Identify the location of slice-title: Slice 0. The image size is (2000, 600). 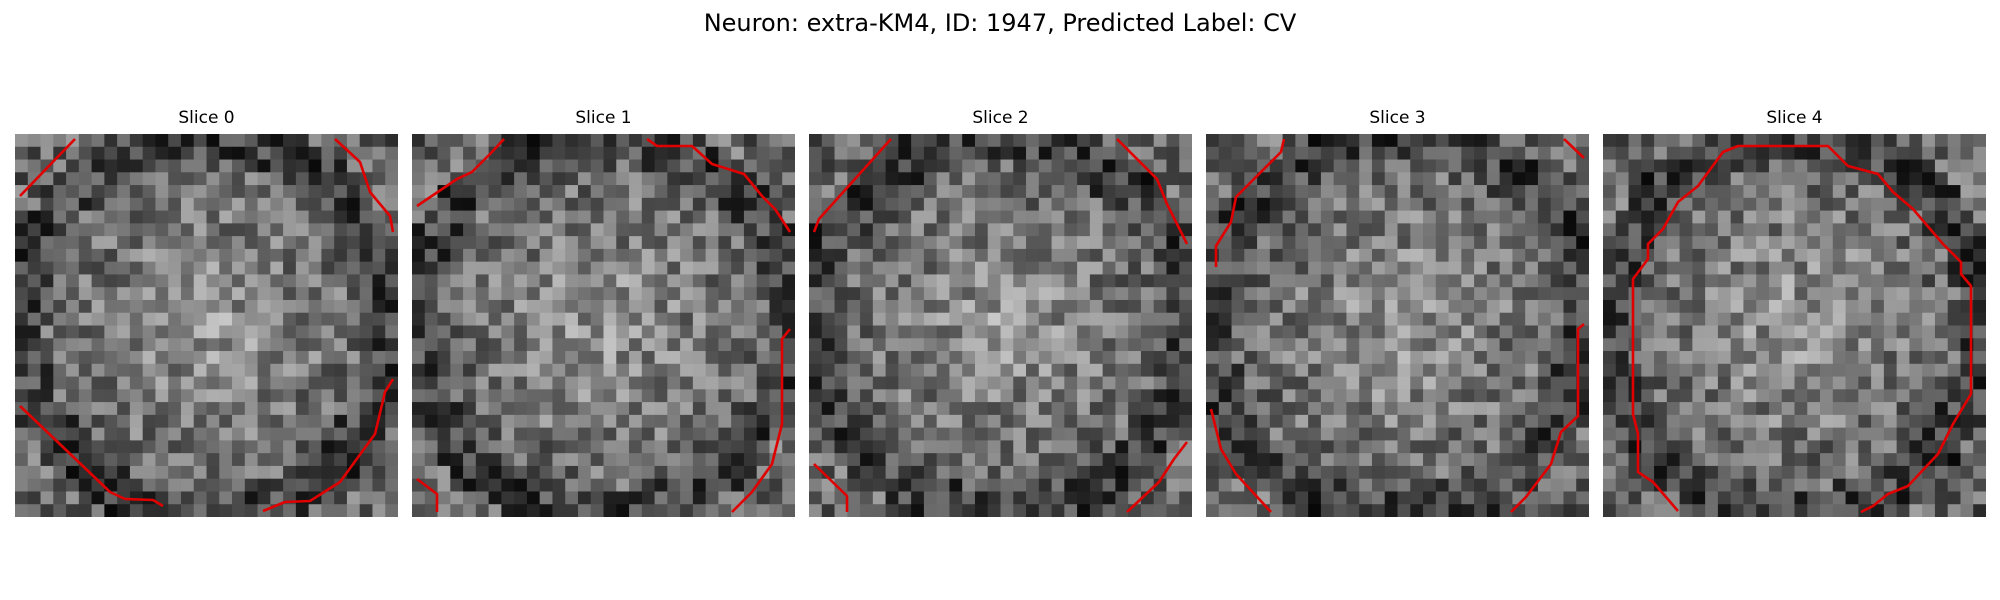
(206, 118).